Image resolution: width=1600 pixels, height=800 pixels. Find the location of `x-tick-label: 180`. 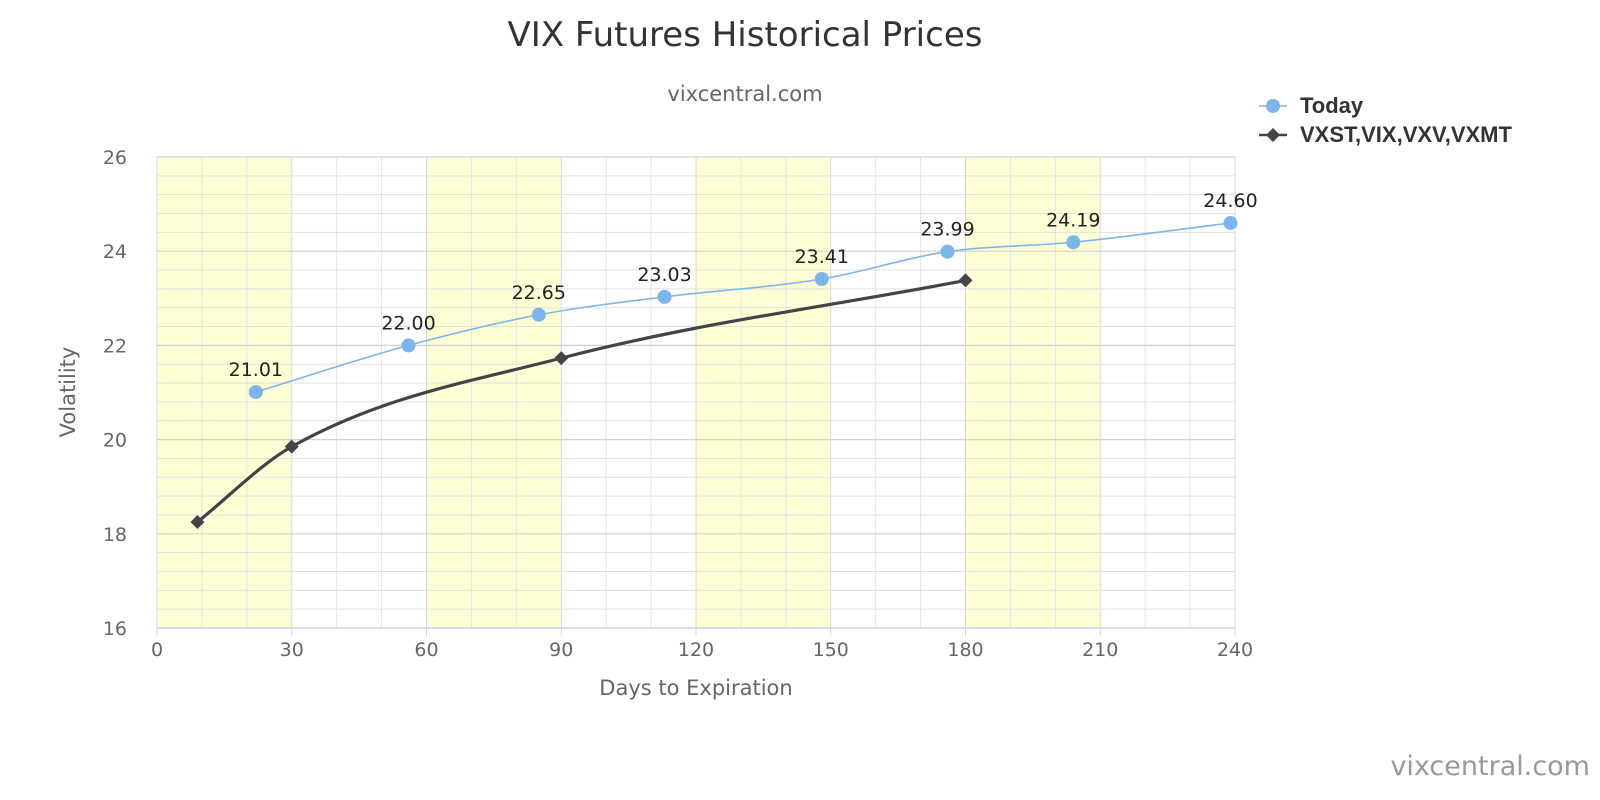

x-tick-label: 180 is located at coordinates (965, 650).